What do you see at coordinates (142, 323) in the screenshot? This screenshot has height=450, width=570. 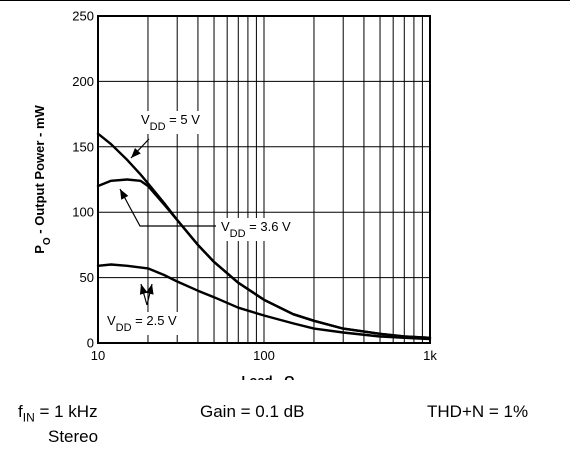 I see `series-label-vdd-2-5v: VDD = 2.5 V` at bounding box center [142, 323].